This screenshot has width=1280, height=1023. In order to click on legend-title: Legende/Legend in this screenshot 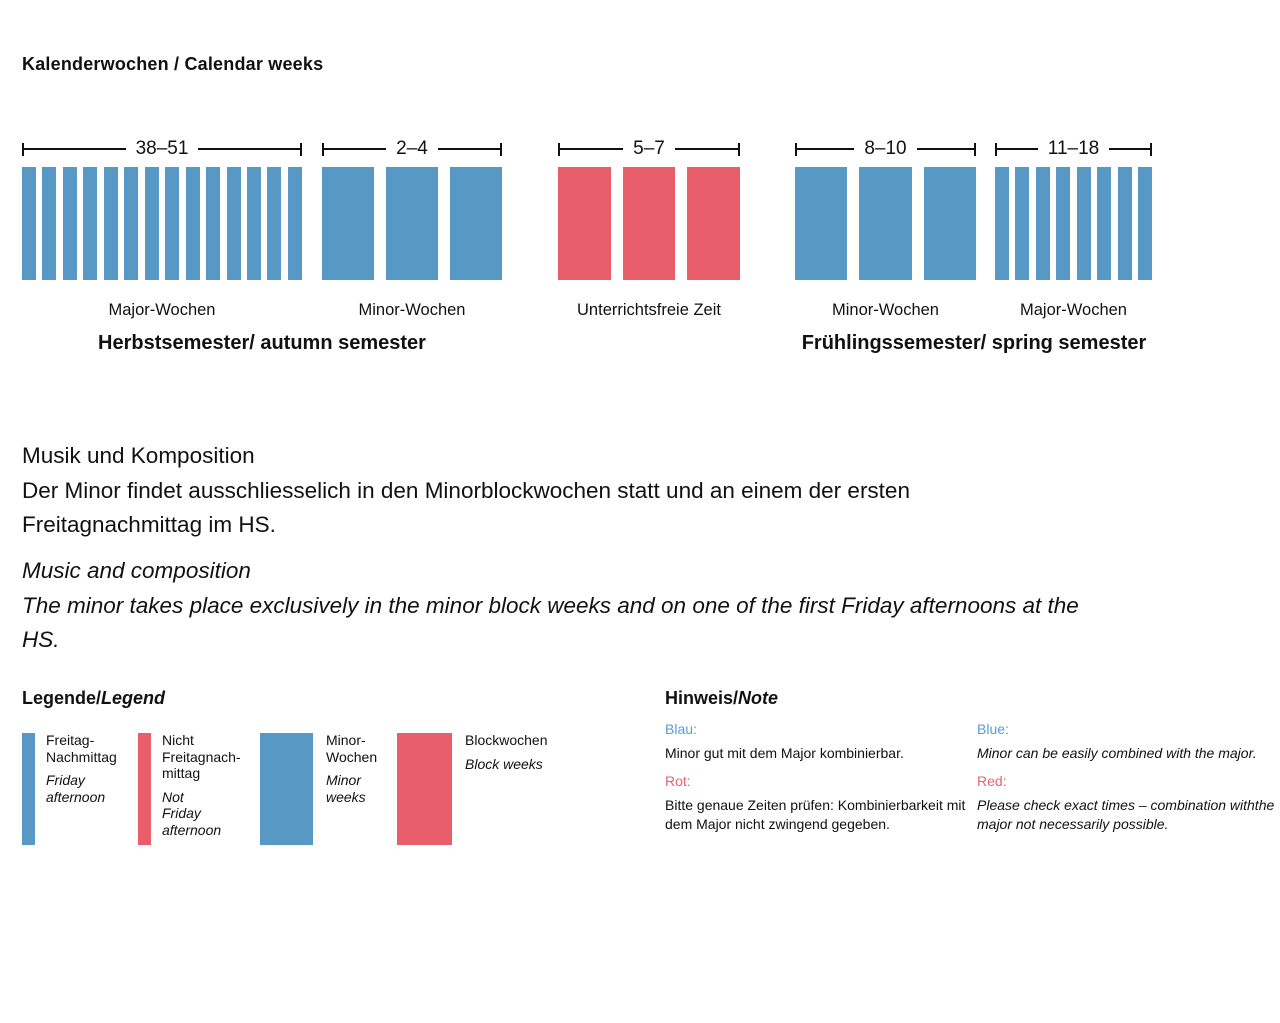, I will do `click(93, 698)`.